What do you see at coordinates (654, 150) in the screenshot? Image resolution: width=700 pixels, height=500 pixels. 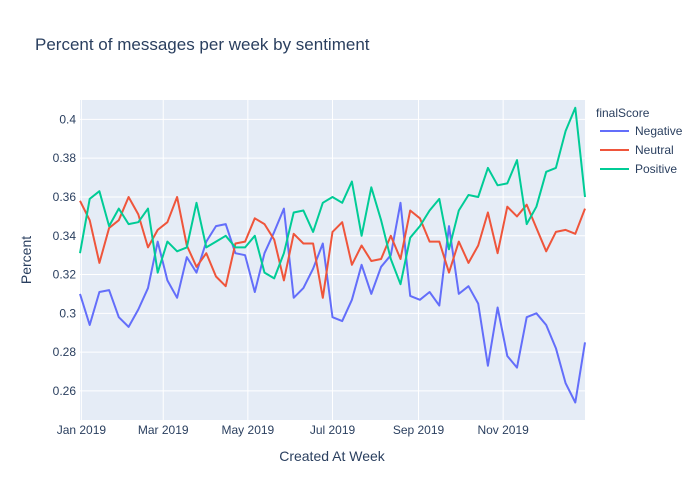 I see `legend-item-neutral: Neutral` at bounding box center [654, 150].